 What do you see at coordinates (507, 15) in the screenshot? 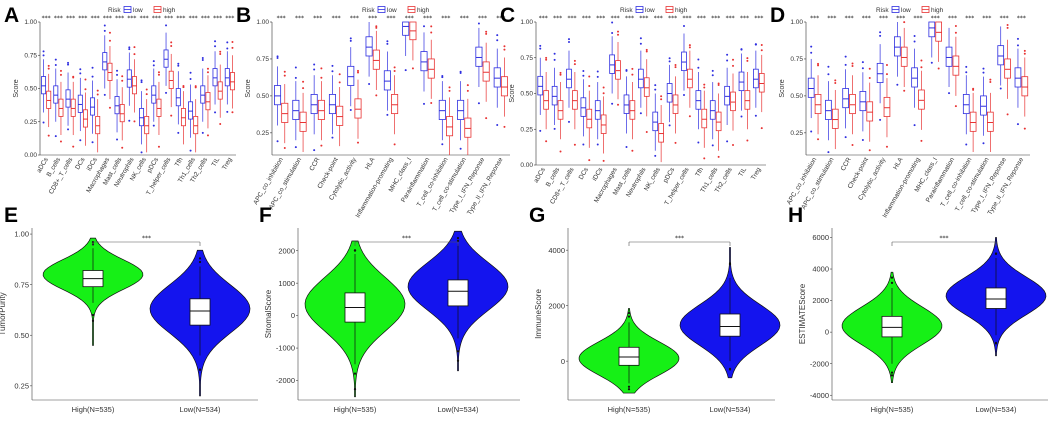
I see `panel-letter: C` at bounding box center [507, 15].